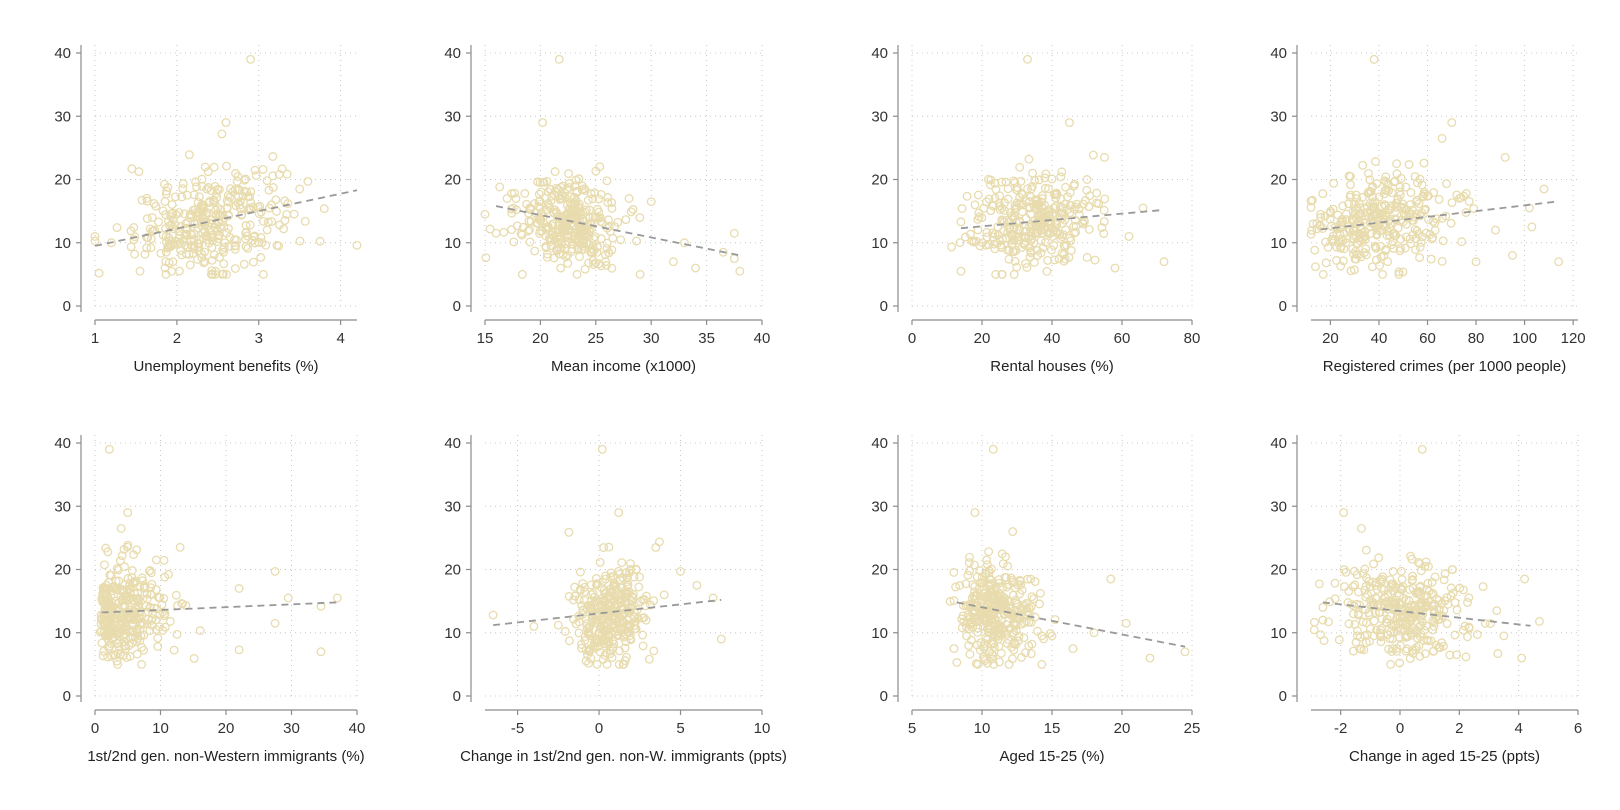  I want to click on x-tick-label: 60, so click(1427, 338).